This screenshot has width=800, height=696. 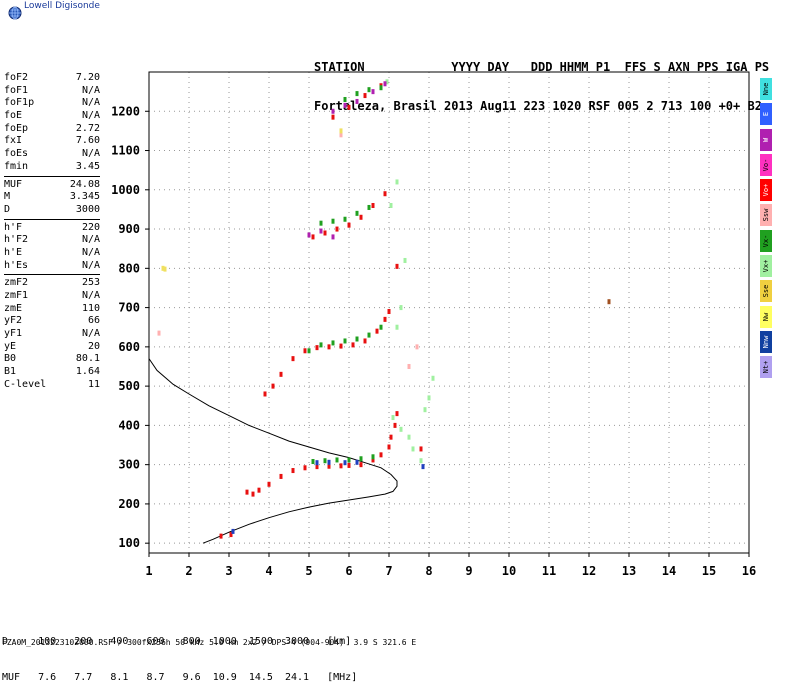 I want to click on param-value: 1.64, so click(x=87, y=372).